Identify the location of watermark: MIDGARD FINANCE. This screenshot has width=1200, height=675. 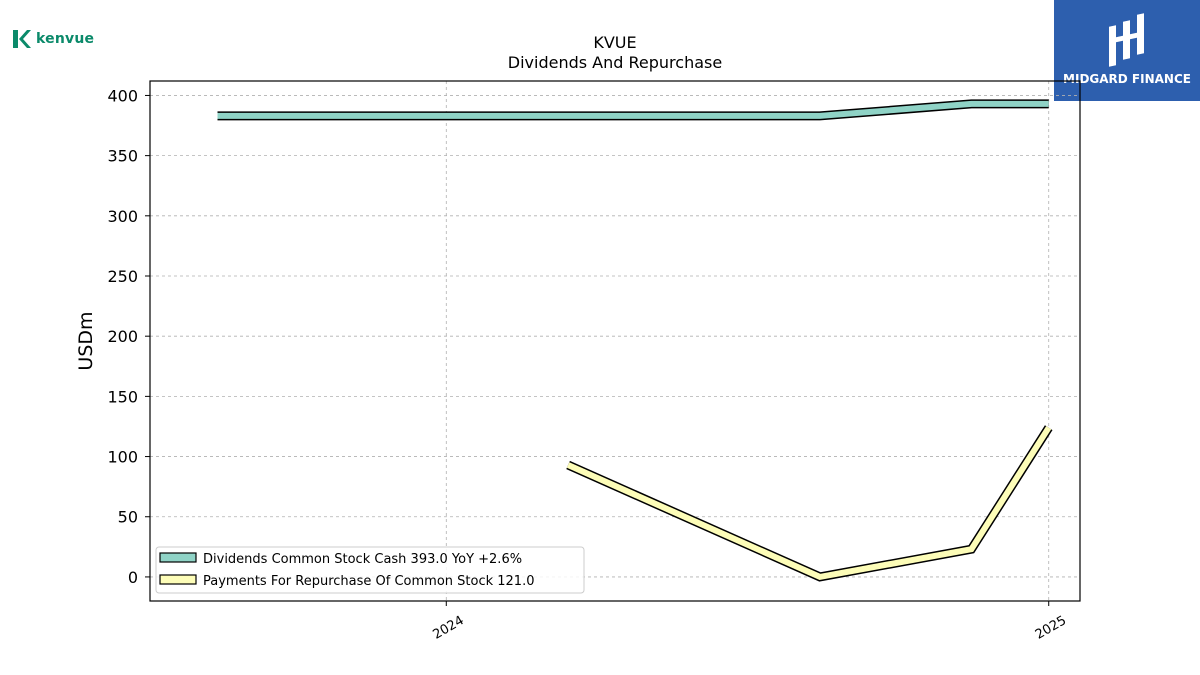
(1127, 50).